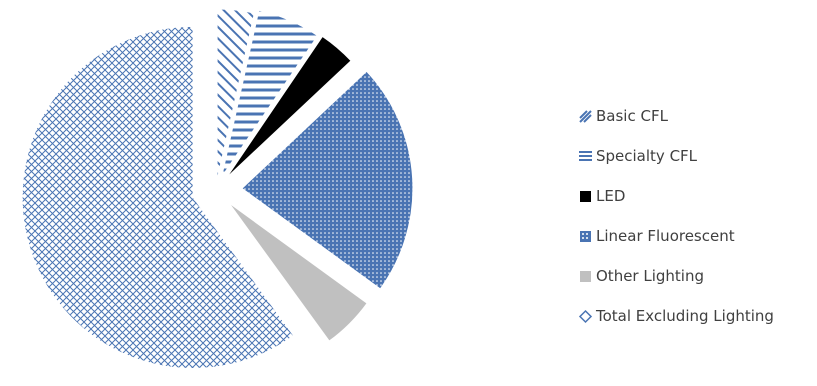  Describe the element at coordinates (696, 196) in the screenshot. I see `legend-item-led: LED` at that location.